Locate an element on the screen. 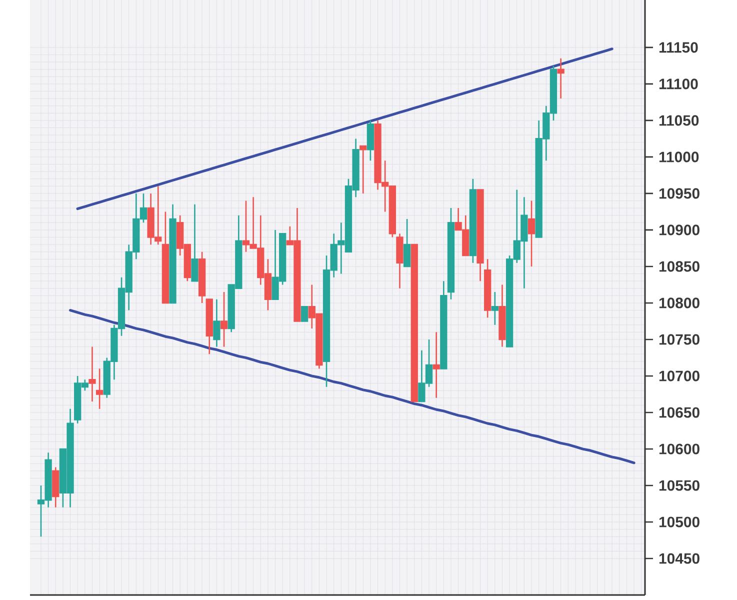  y-tick-label: 11100 is located at coordinates (678, 84).